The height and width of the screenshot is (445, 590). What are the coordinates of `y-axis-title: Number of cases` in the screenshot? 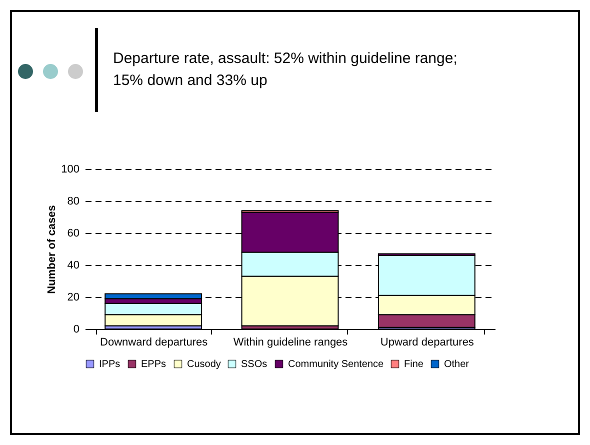 It's located at (52, 249).